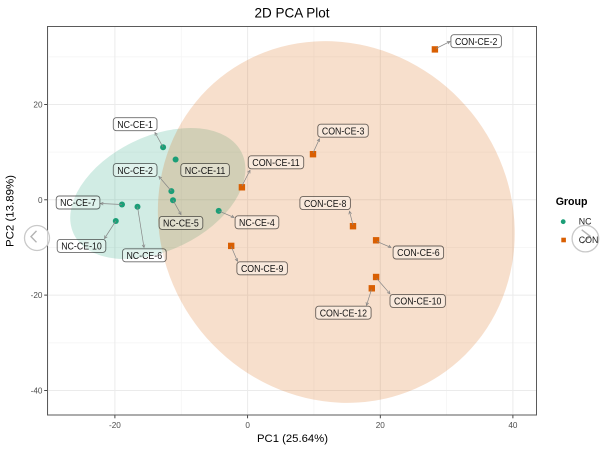 This screenshot has width=614, height=452. I want to click on svg-text: NC-CE-11, so click(205, 171).